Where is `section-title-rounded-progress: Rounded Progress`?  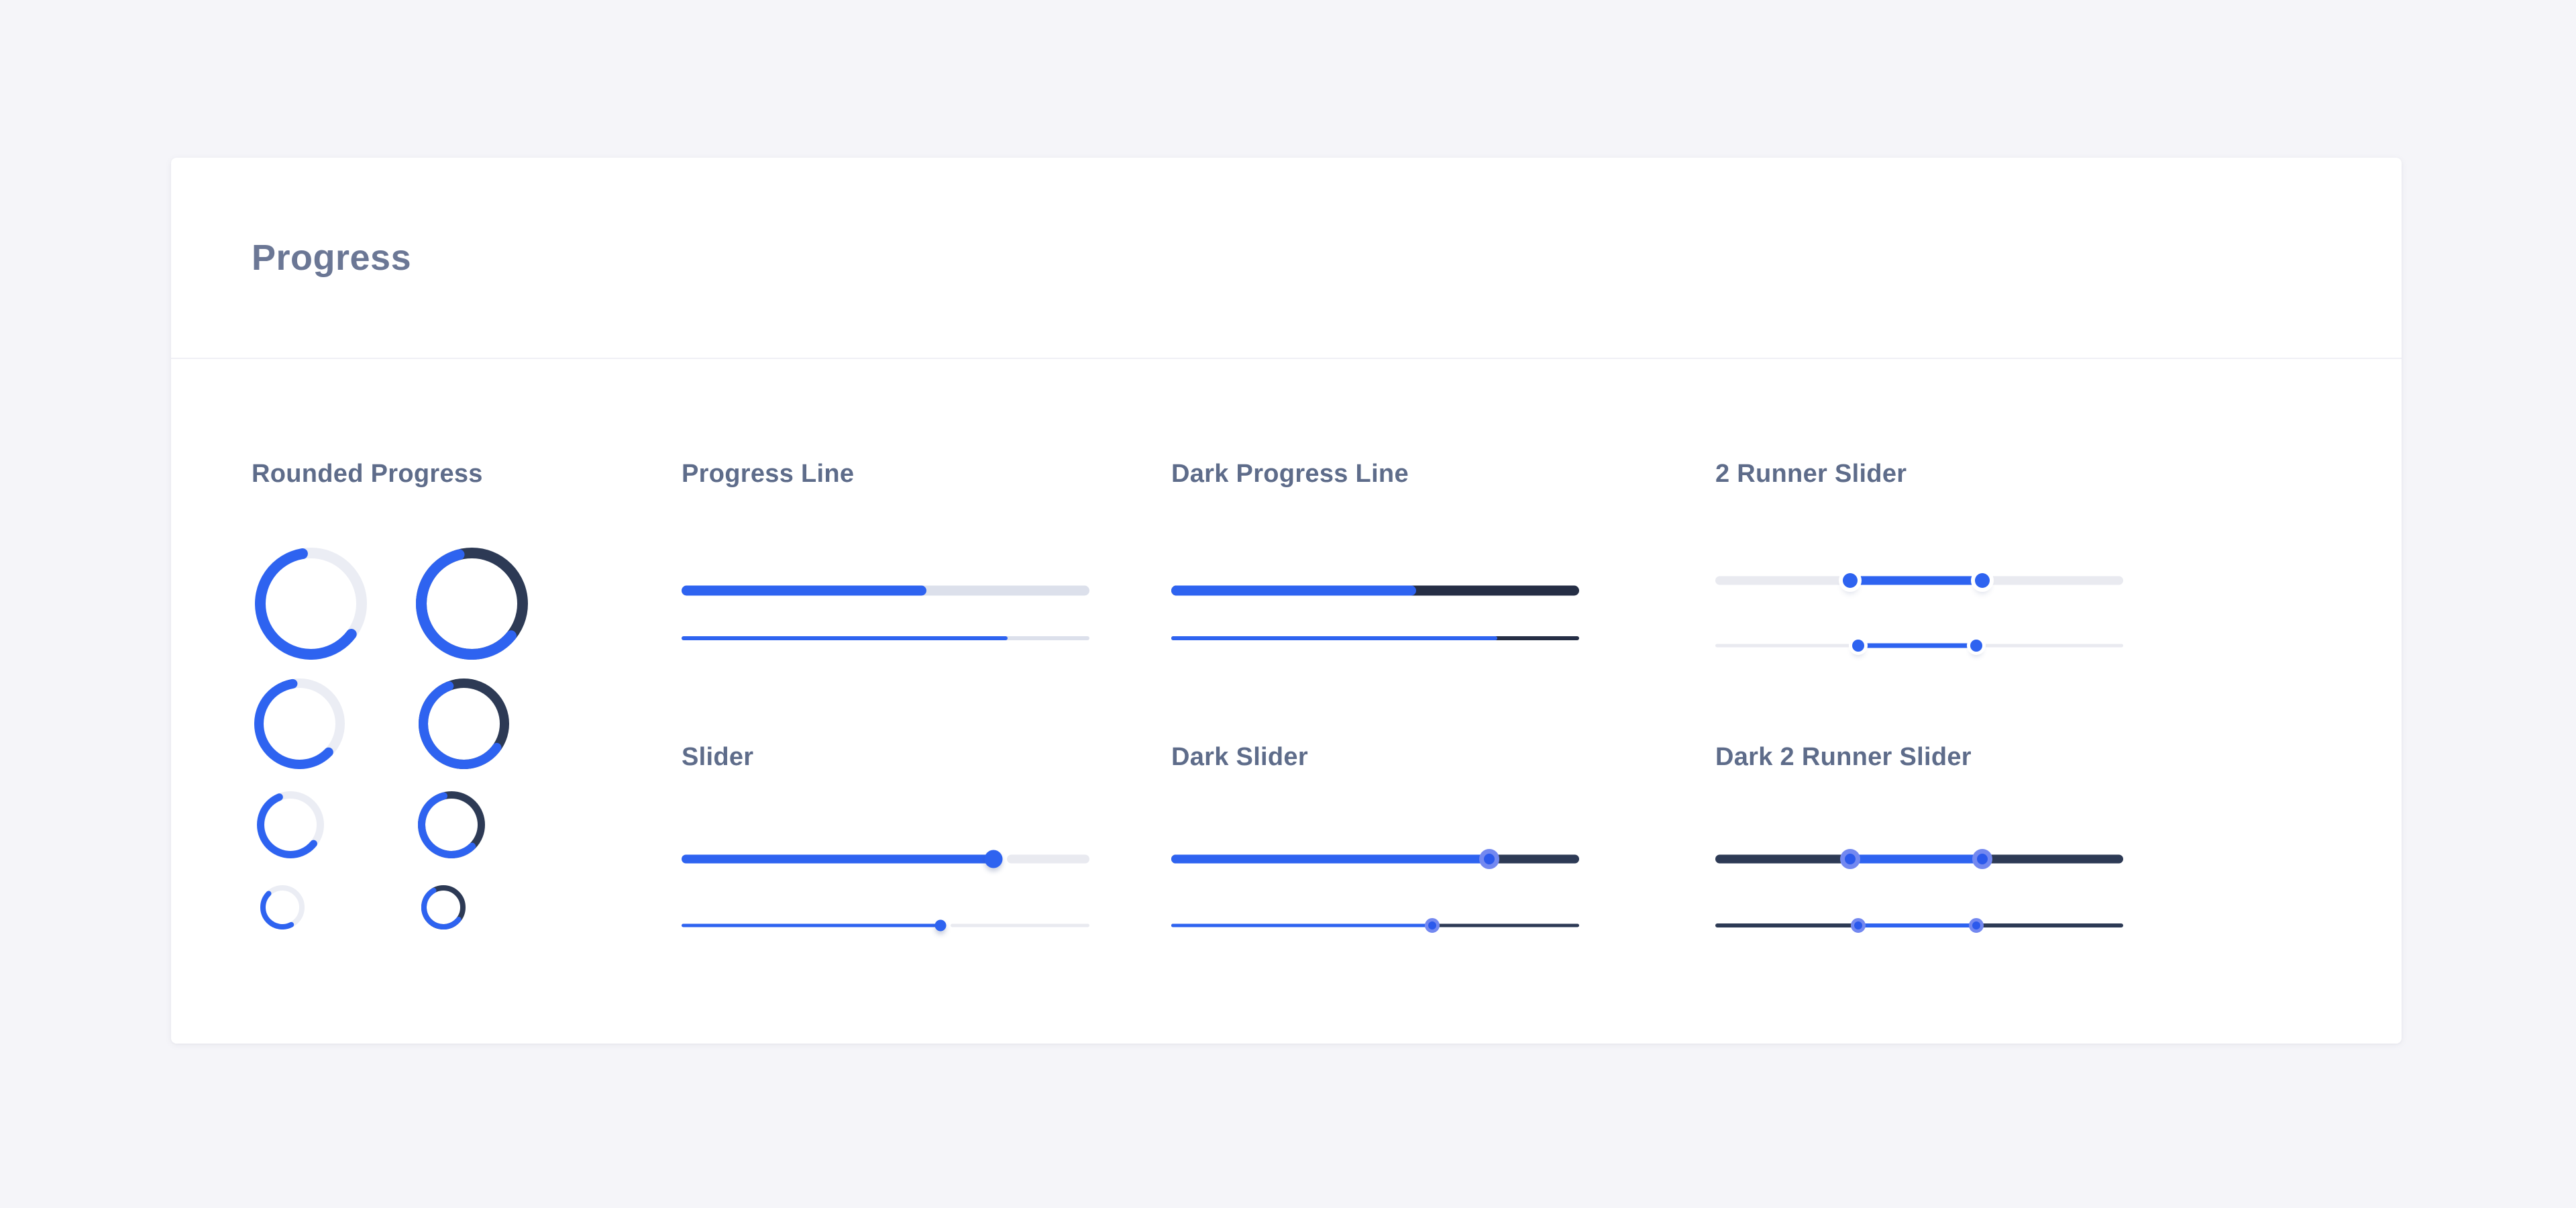
section-title-rounded-progress: Rounded Progress is located at coordinates (367, 474).